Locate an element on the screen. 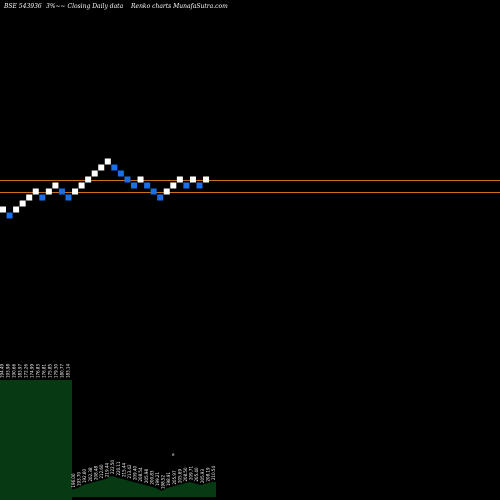  volume-bar-label: 210.54 is located at coordinates (213, 473).